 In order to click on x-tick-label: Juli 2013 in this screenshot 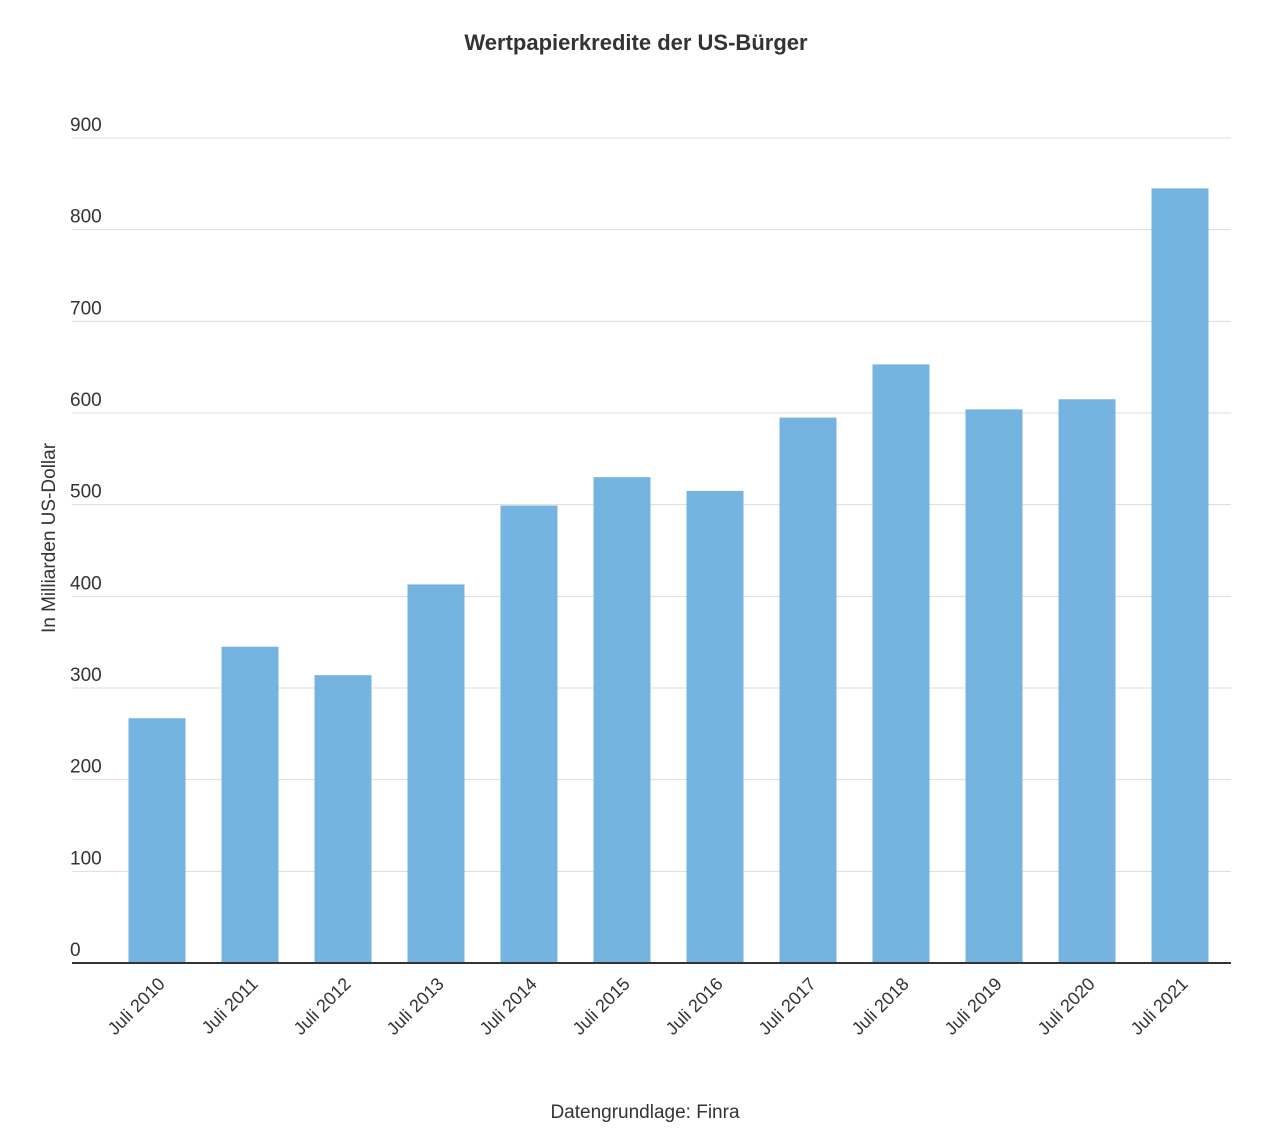, I will do `click(415, 1006)`.